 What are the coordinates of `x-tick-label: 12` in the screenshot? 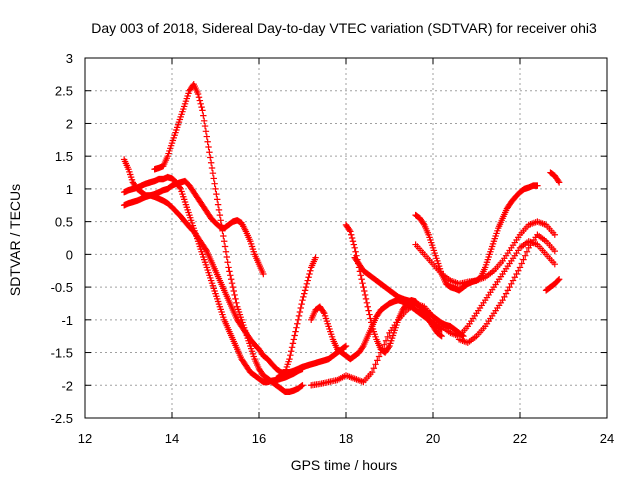 It's located at (85, 438).